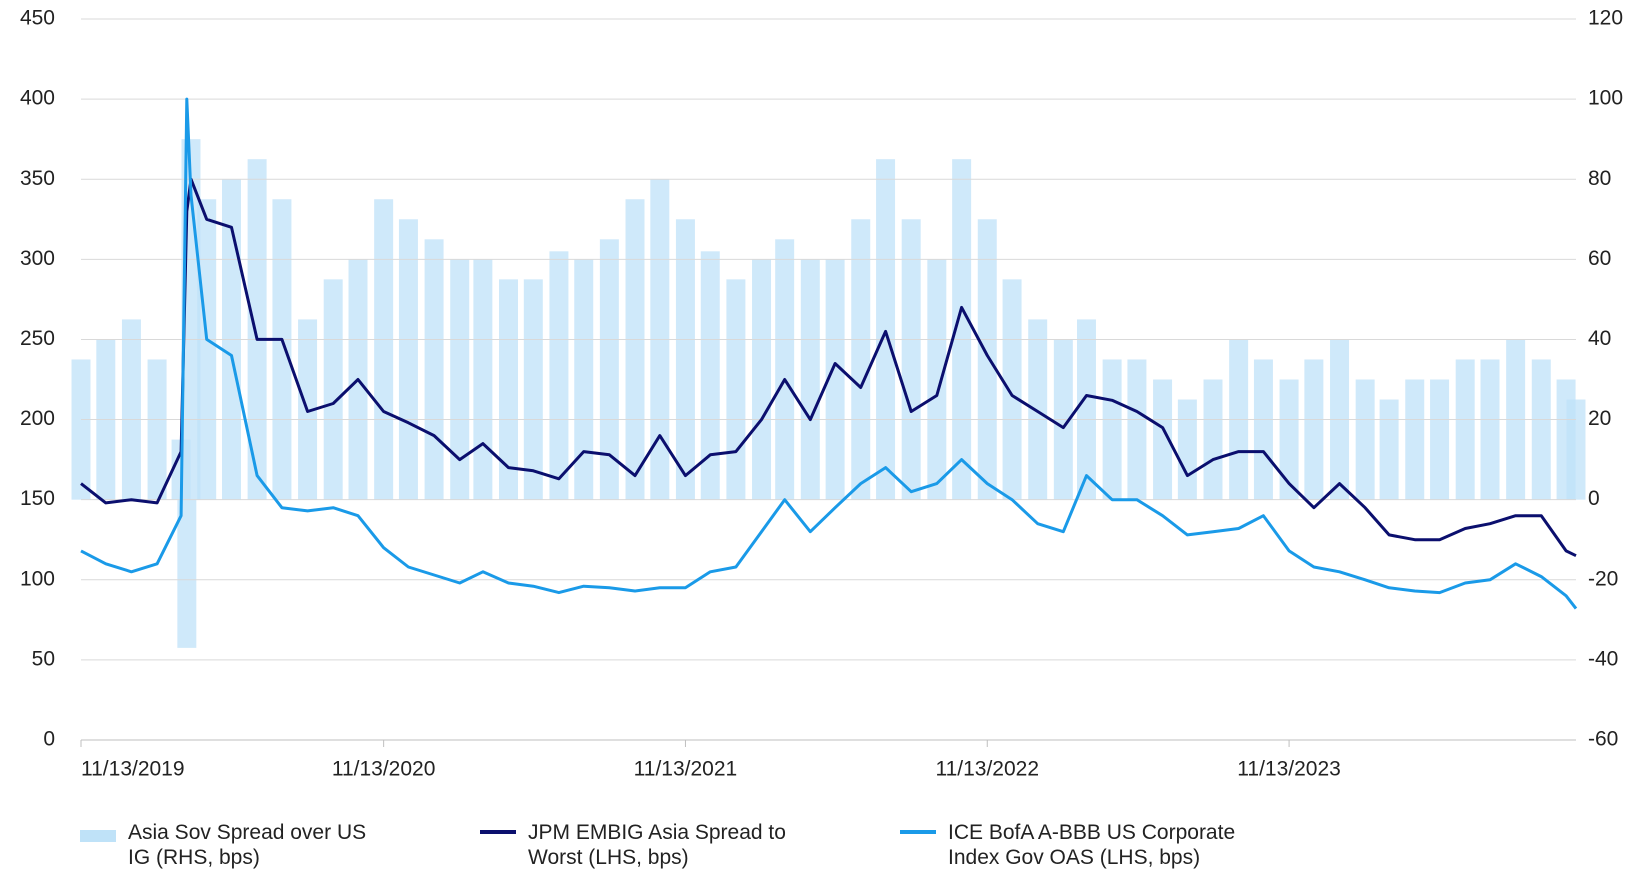  Describe the element at coordinates (133, 769) in the screenshot. I see `x-tick-label: 11/13/2019` at that location.